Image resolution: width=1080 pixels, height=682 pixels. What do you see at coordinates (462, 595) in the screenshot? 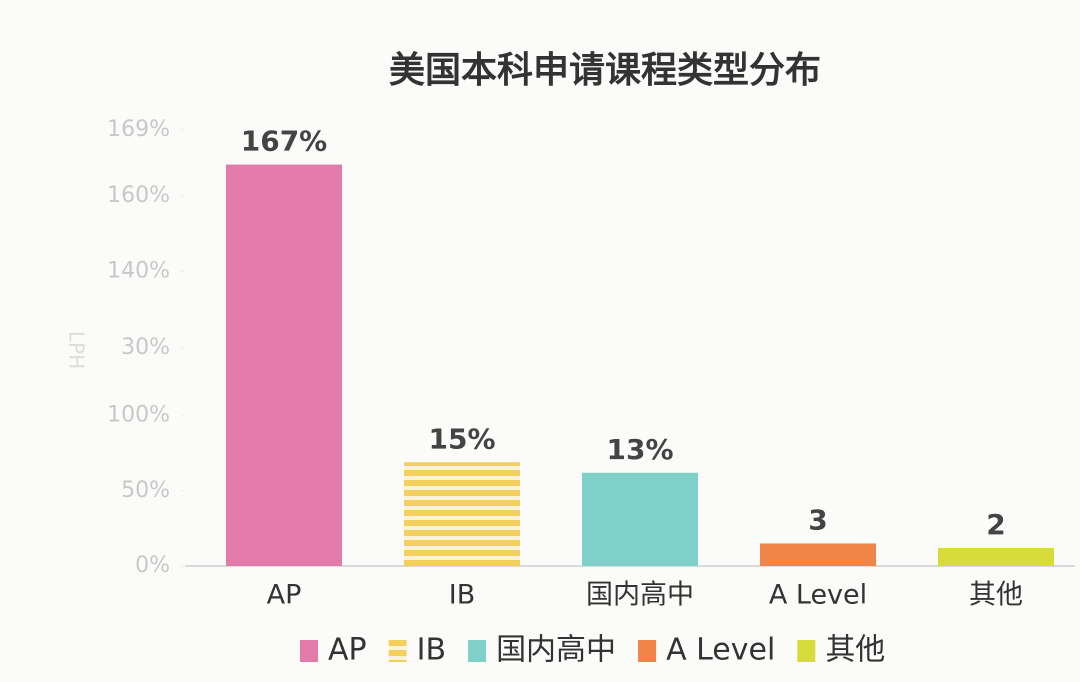
I see `x-tick-label: IB` at bounding box center [462, 595].